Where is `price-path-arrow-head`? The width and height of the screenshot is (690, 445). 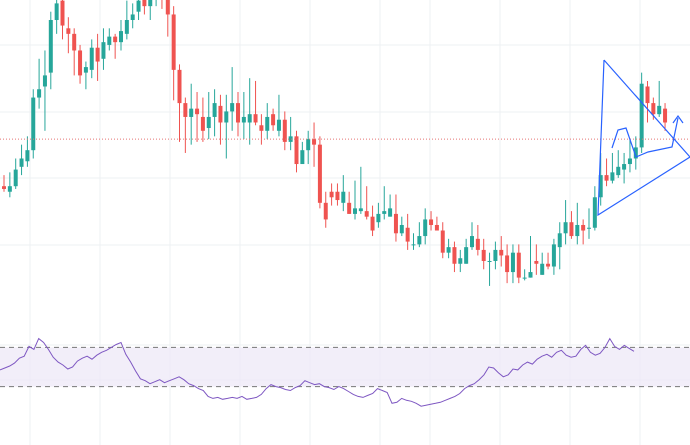 price-path-arrow-head is located at coordinates (678, 119).